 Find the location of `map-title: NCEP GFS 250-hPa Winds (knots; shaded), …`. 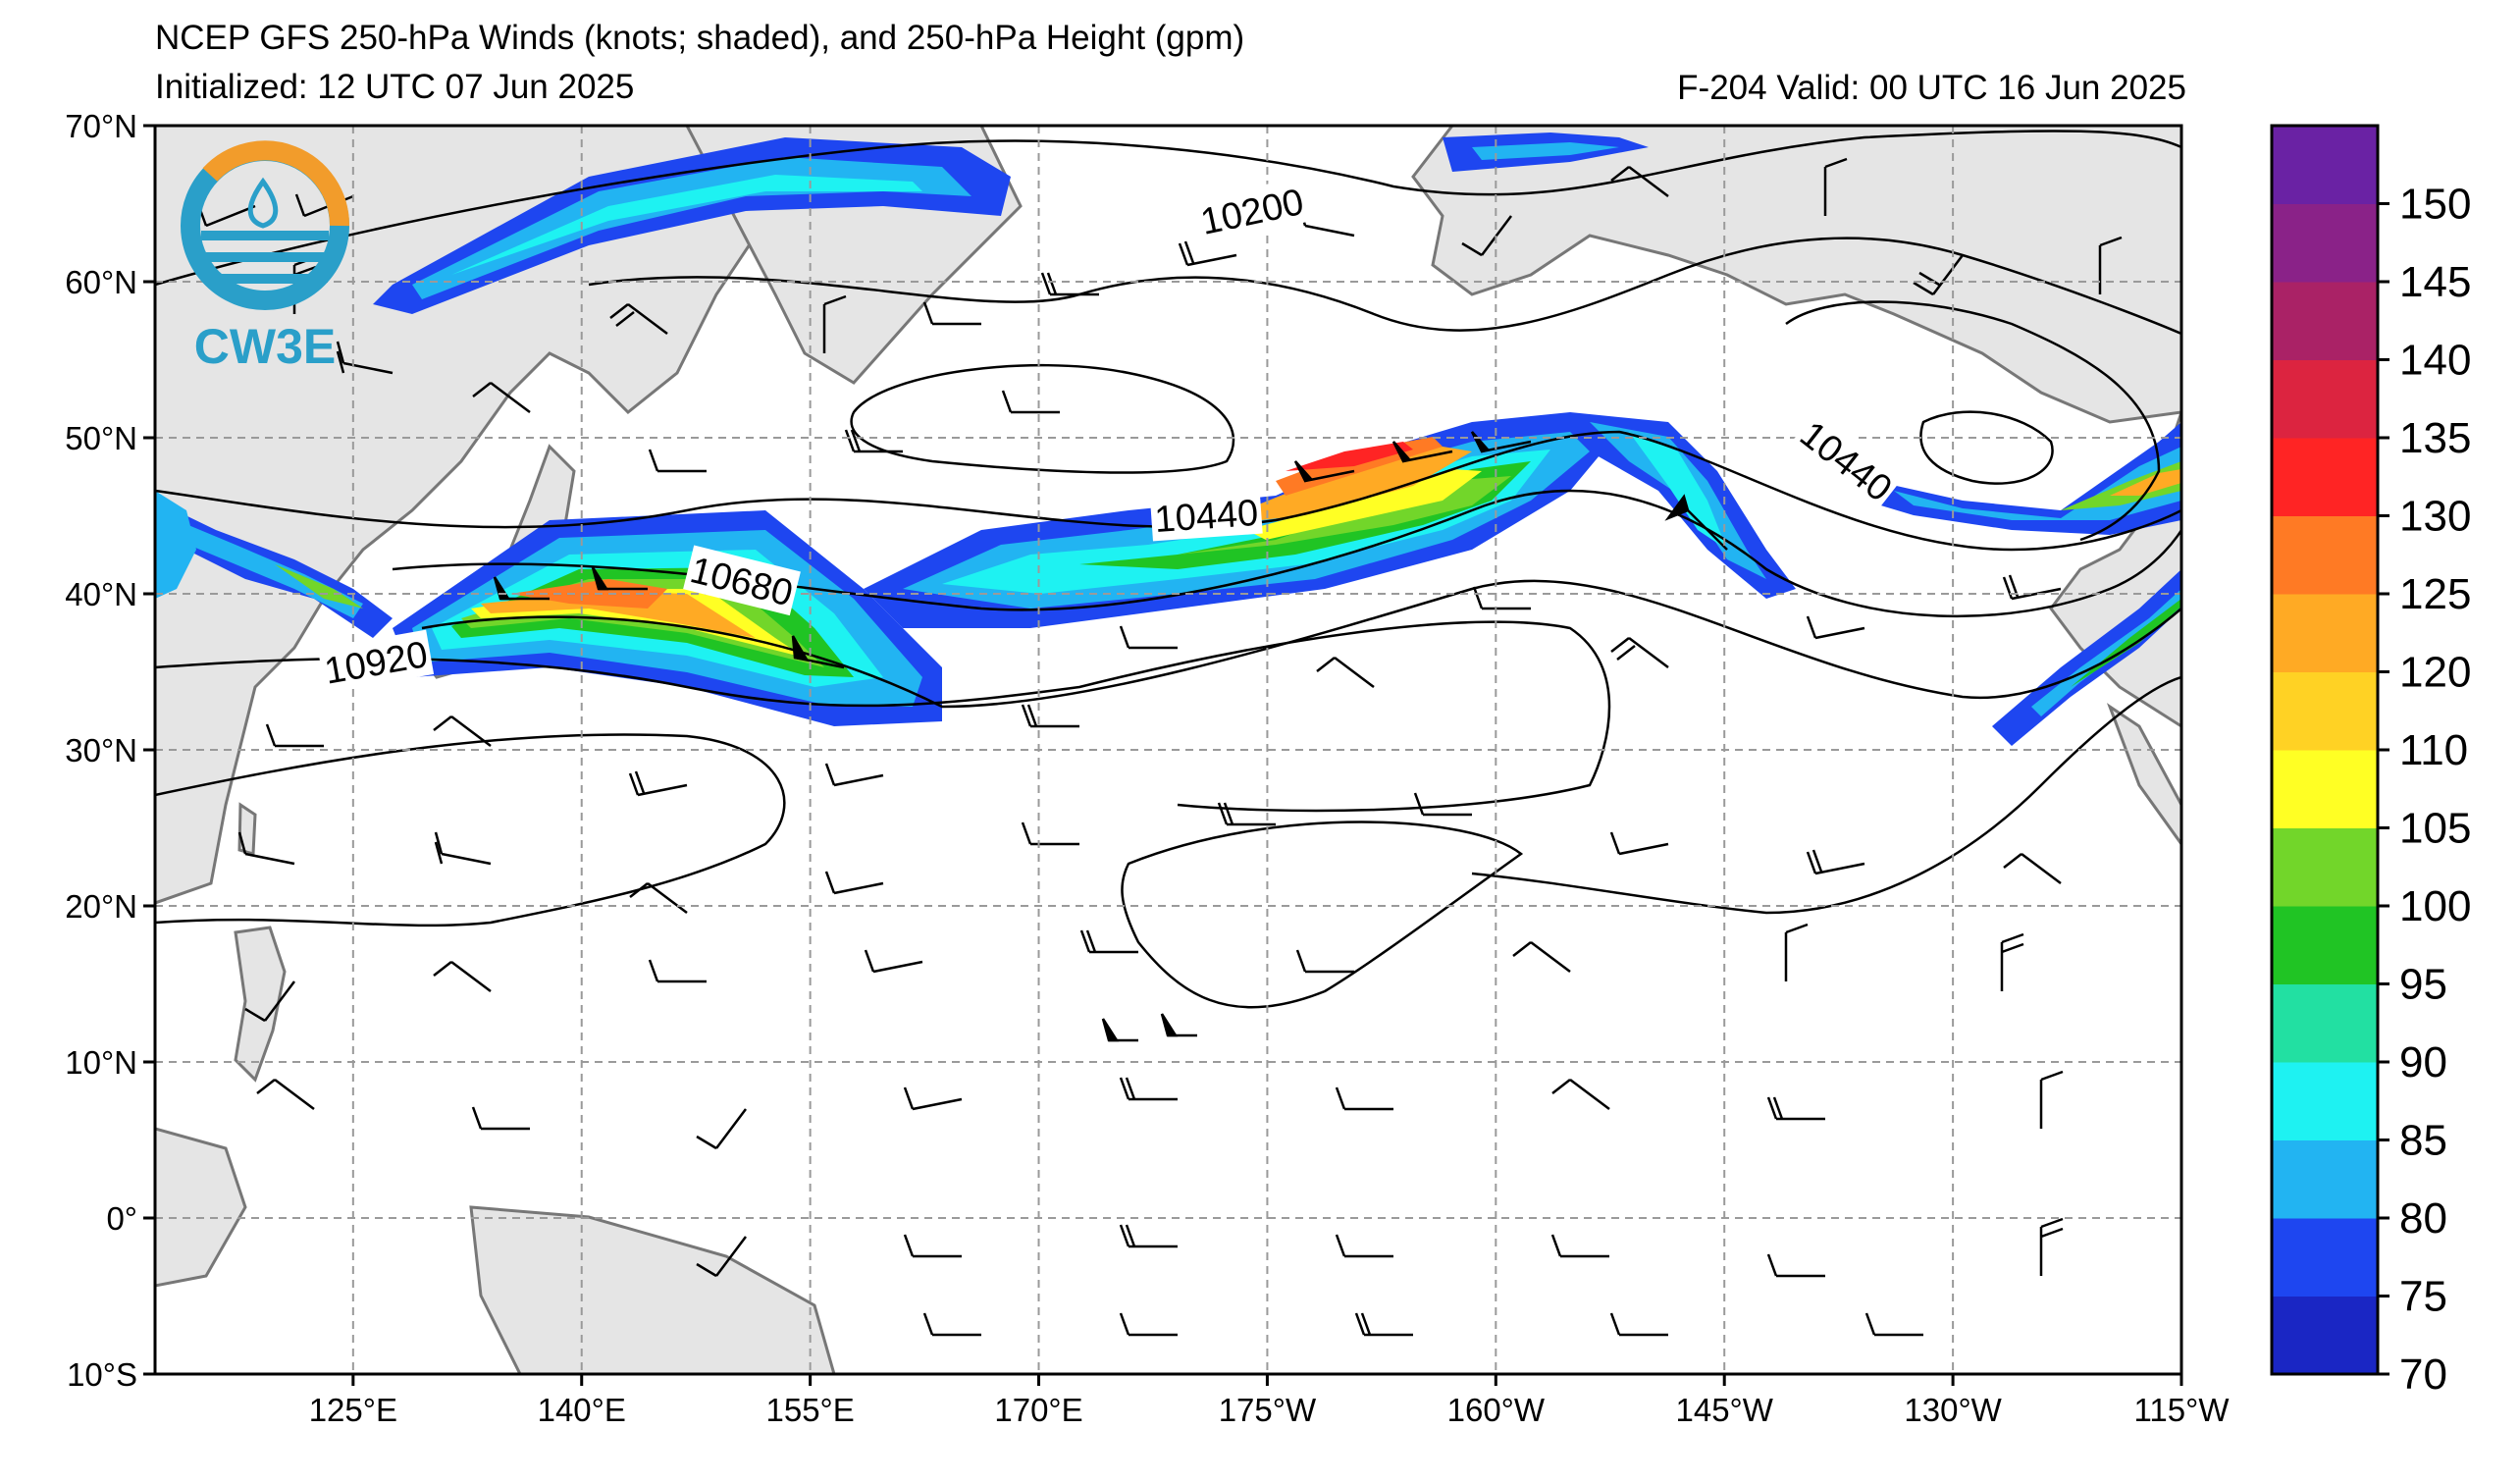

map-title: NCEP GFS 250-hPa Winds (knots; shaded), … is located at coordinates (700, 38).